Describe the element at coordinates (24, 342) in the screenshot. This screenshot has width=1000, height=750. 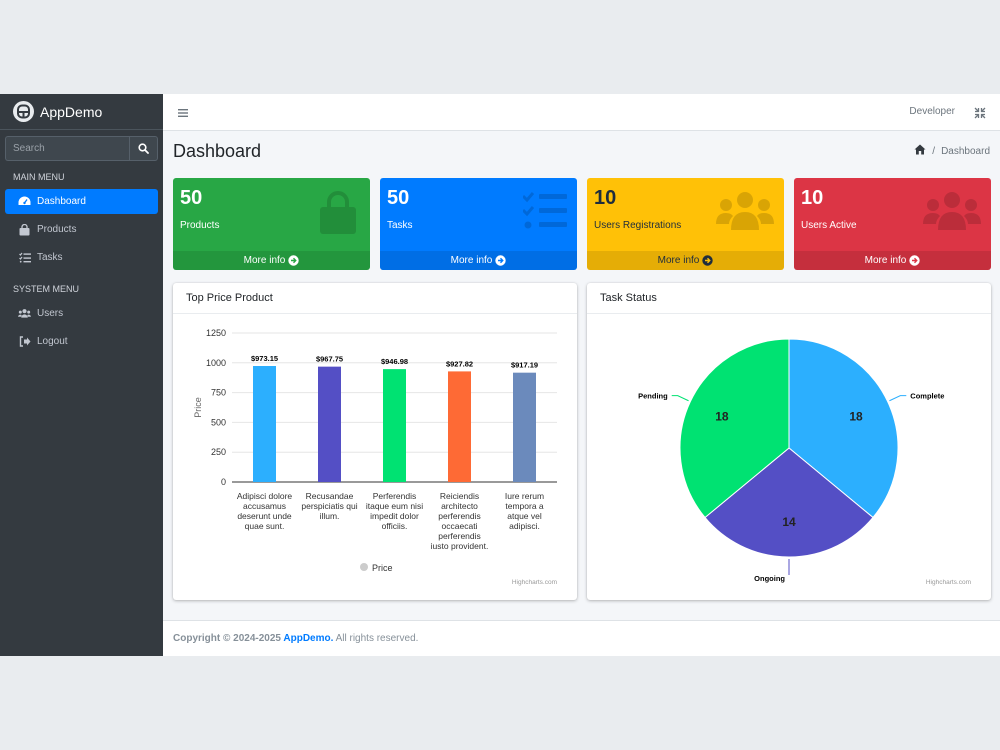
I see `logout-icon` at that location.